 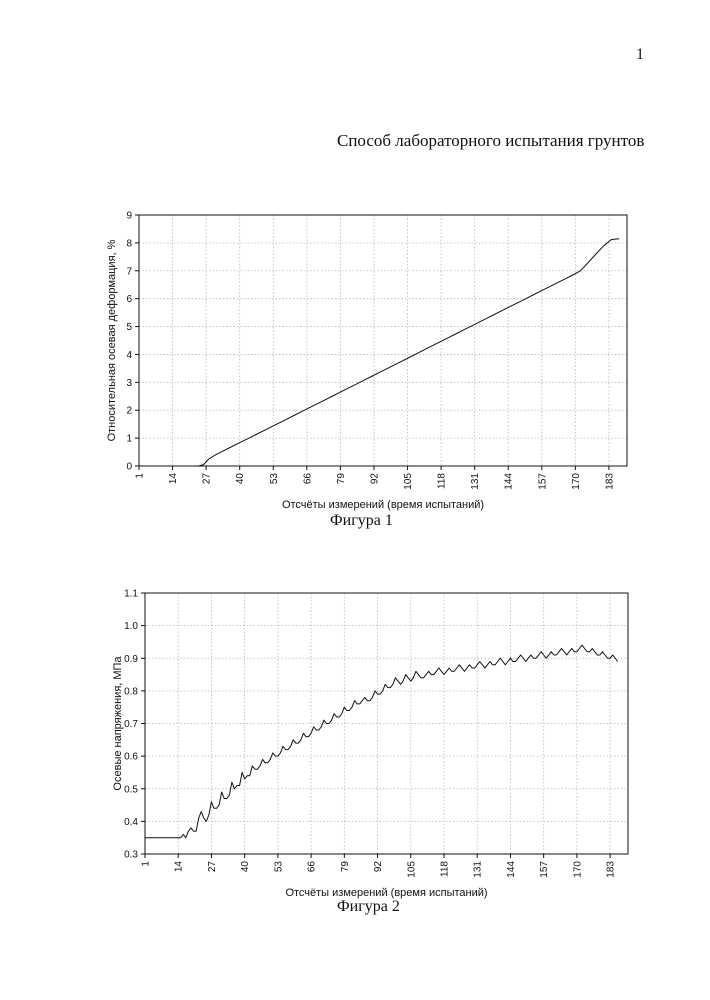 What do you see at coordinates (131, 691) in the screenshot?
I see `y-tick-label: 0.8` at bounding box center [131, 691].